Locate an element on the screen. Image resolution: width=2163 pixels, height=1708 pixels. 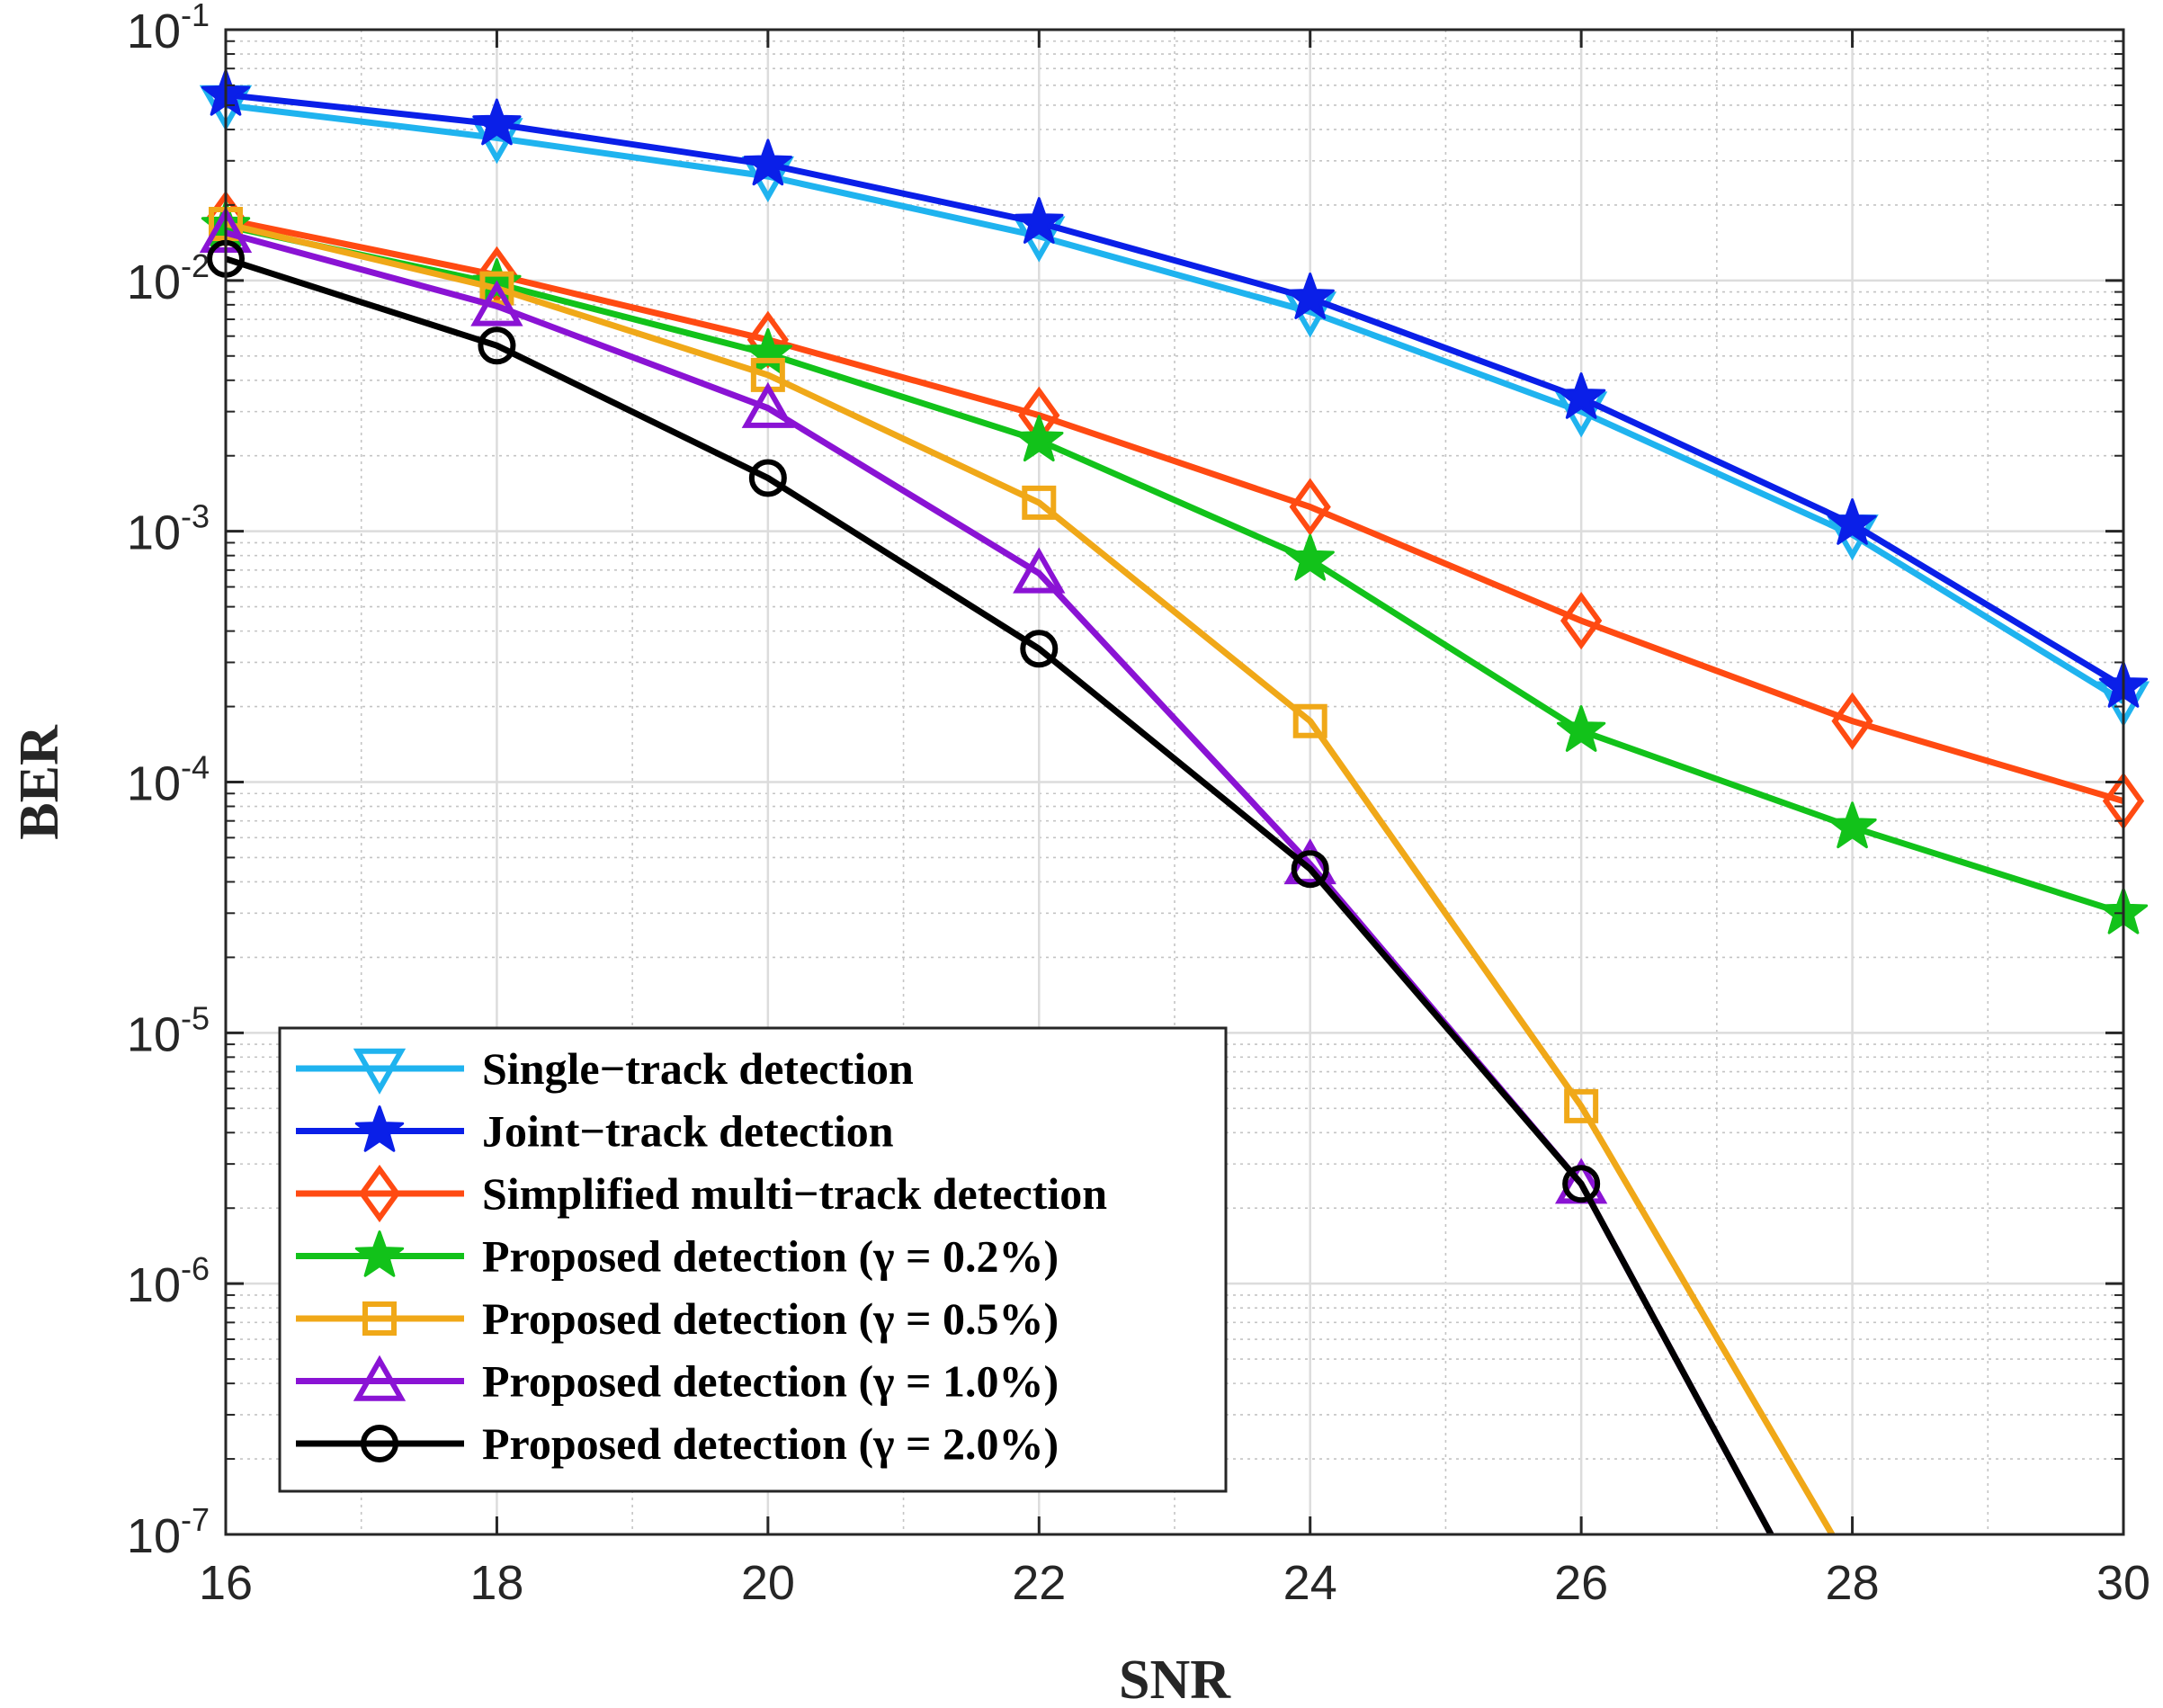
x-tick-label: 24 is located at coordinates (1310, 1583).